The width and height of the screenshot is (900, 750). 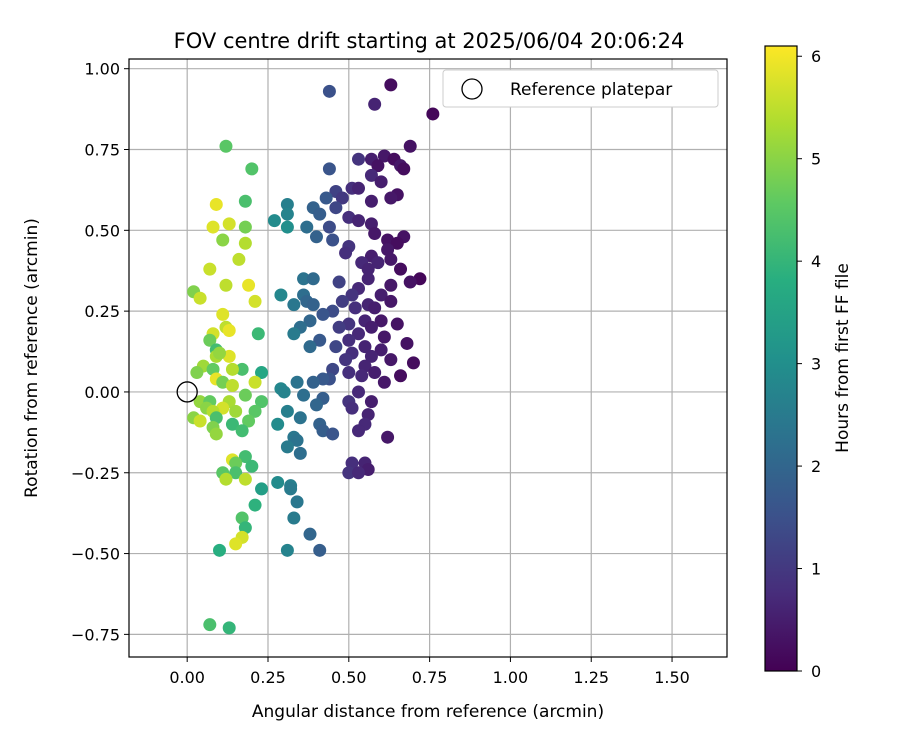 I want to click on x-tick-label: 0.25, so click(x=268, y=677).